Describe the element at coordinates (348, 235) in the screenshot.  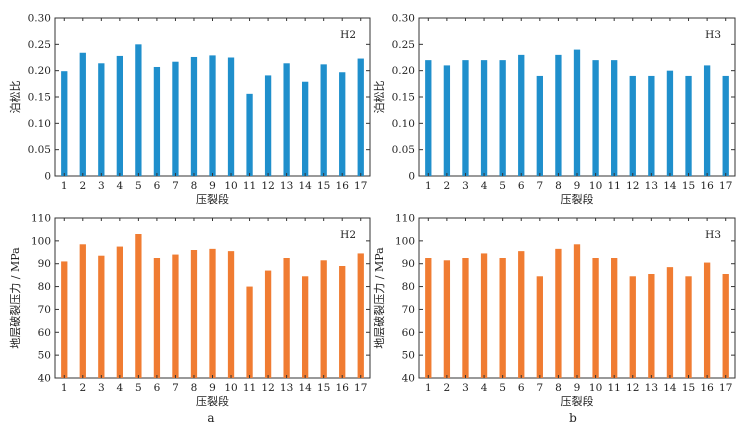
I see `series-tag: H2` at that location.